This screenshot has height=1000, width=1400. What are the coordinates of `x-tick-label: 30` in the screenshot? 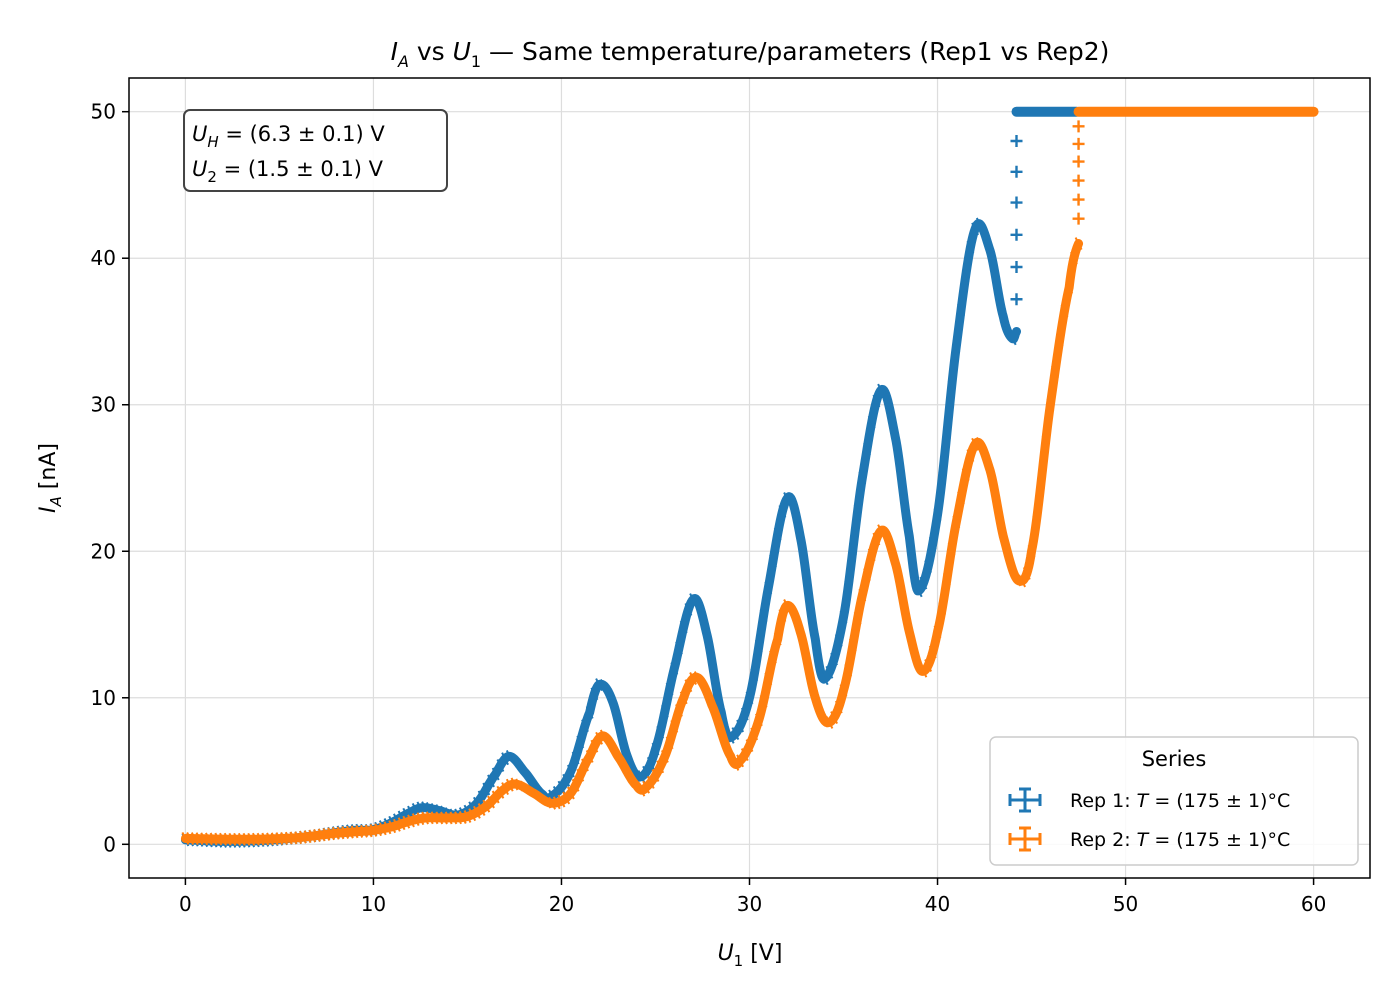 It's located at (749, 904).